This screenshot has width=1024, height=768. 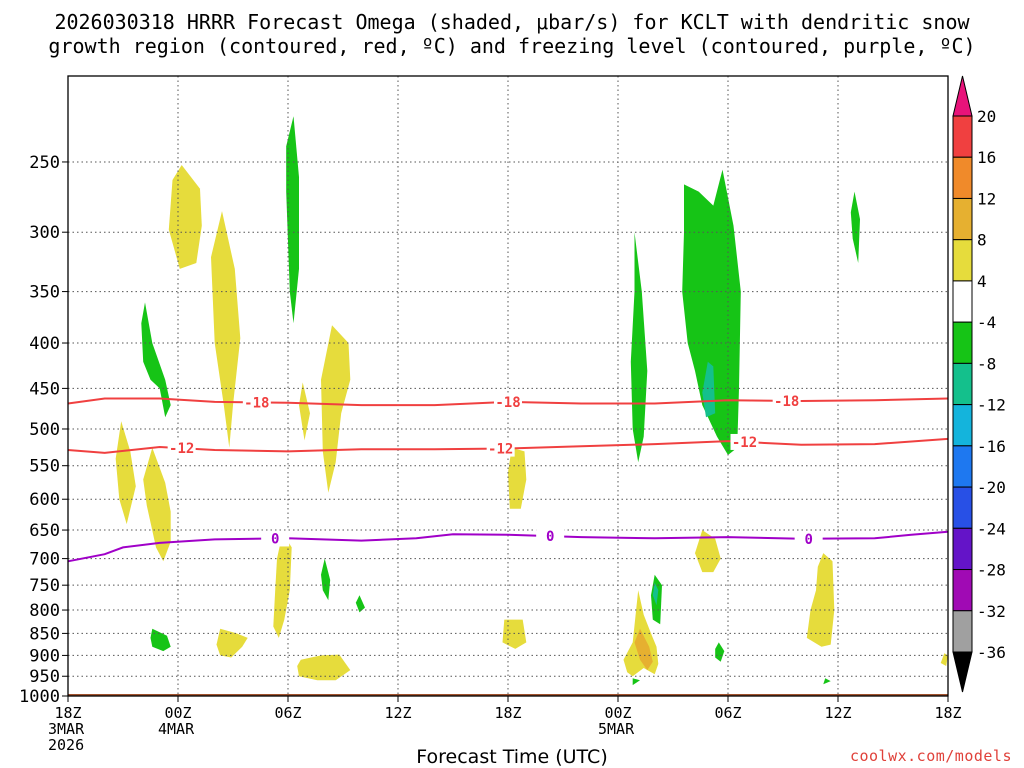 I want to click on colorbar-label: -16, so click(x=991, y=446).